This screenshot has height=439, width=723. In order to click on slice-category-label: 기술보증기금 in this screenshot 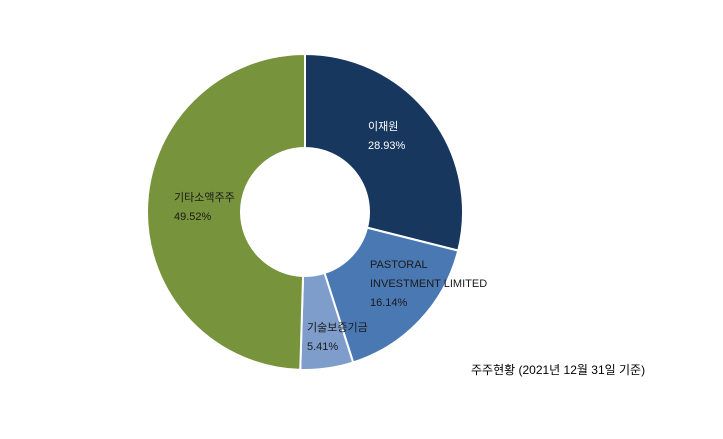, I will do `click(337, 327)`.